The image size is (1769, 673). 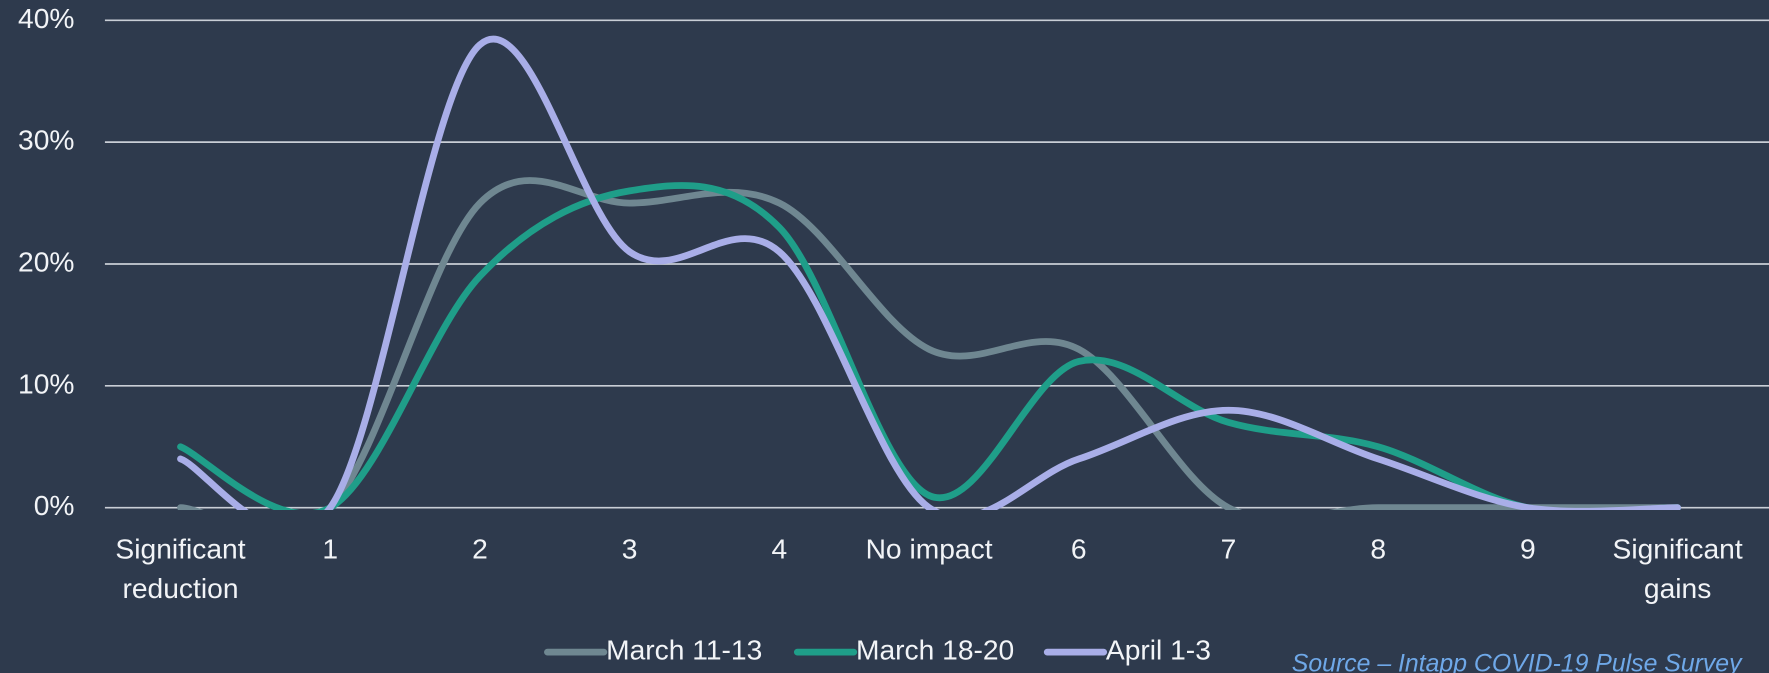 I want to click on legend-label: March 11-13, so click(x=684, y=650).